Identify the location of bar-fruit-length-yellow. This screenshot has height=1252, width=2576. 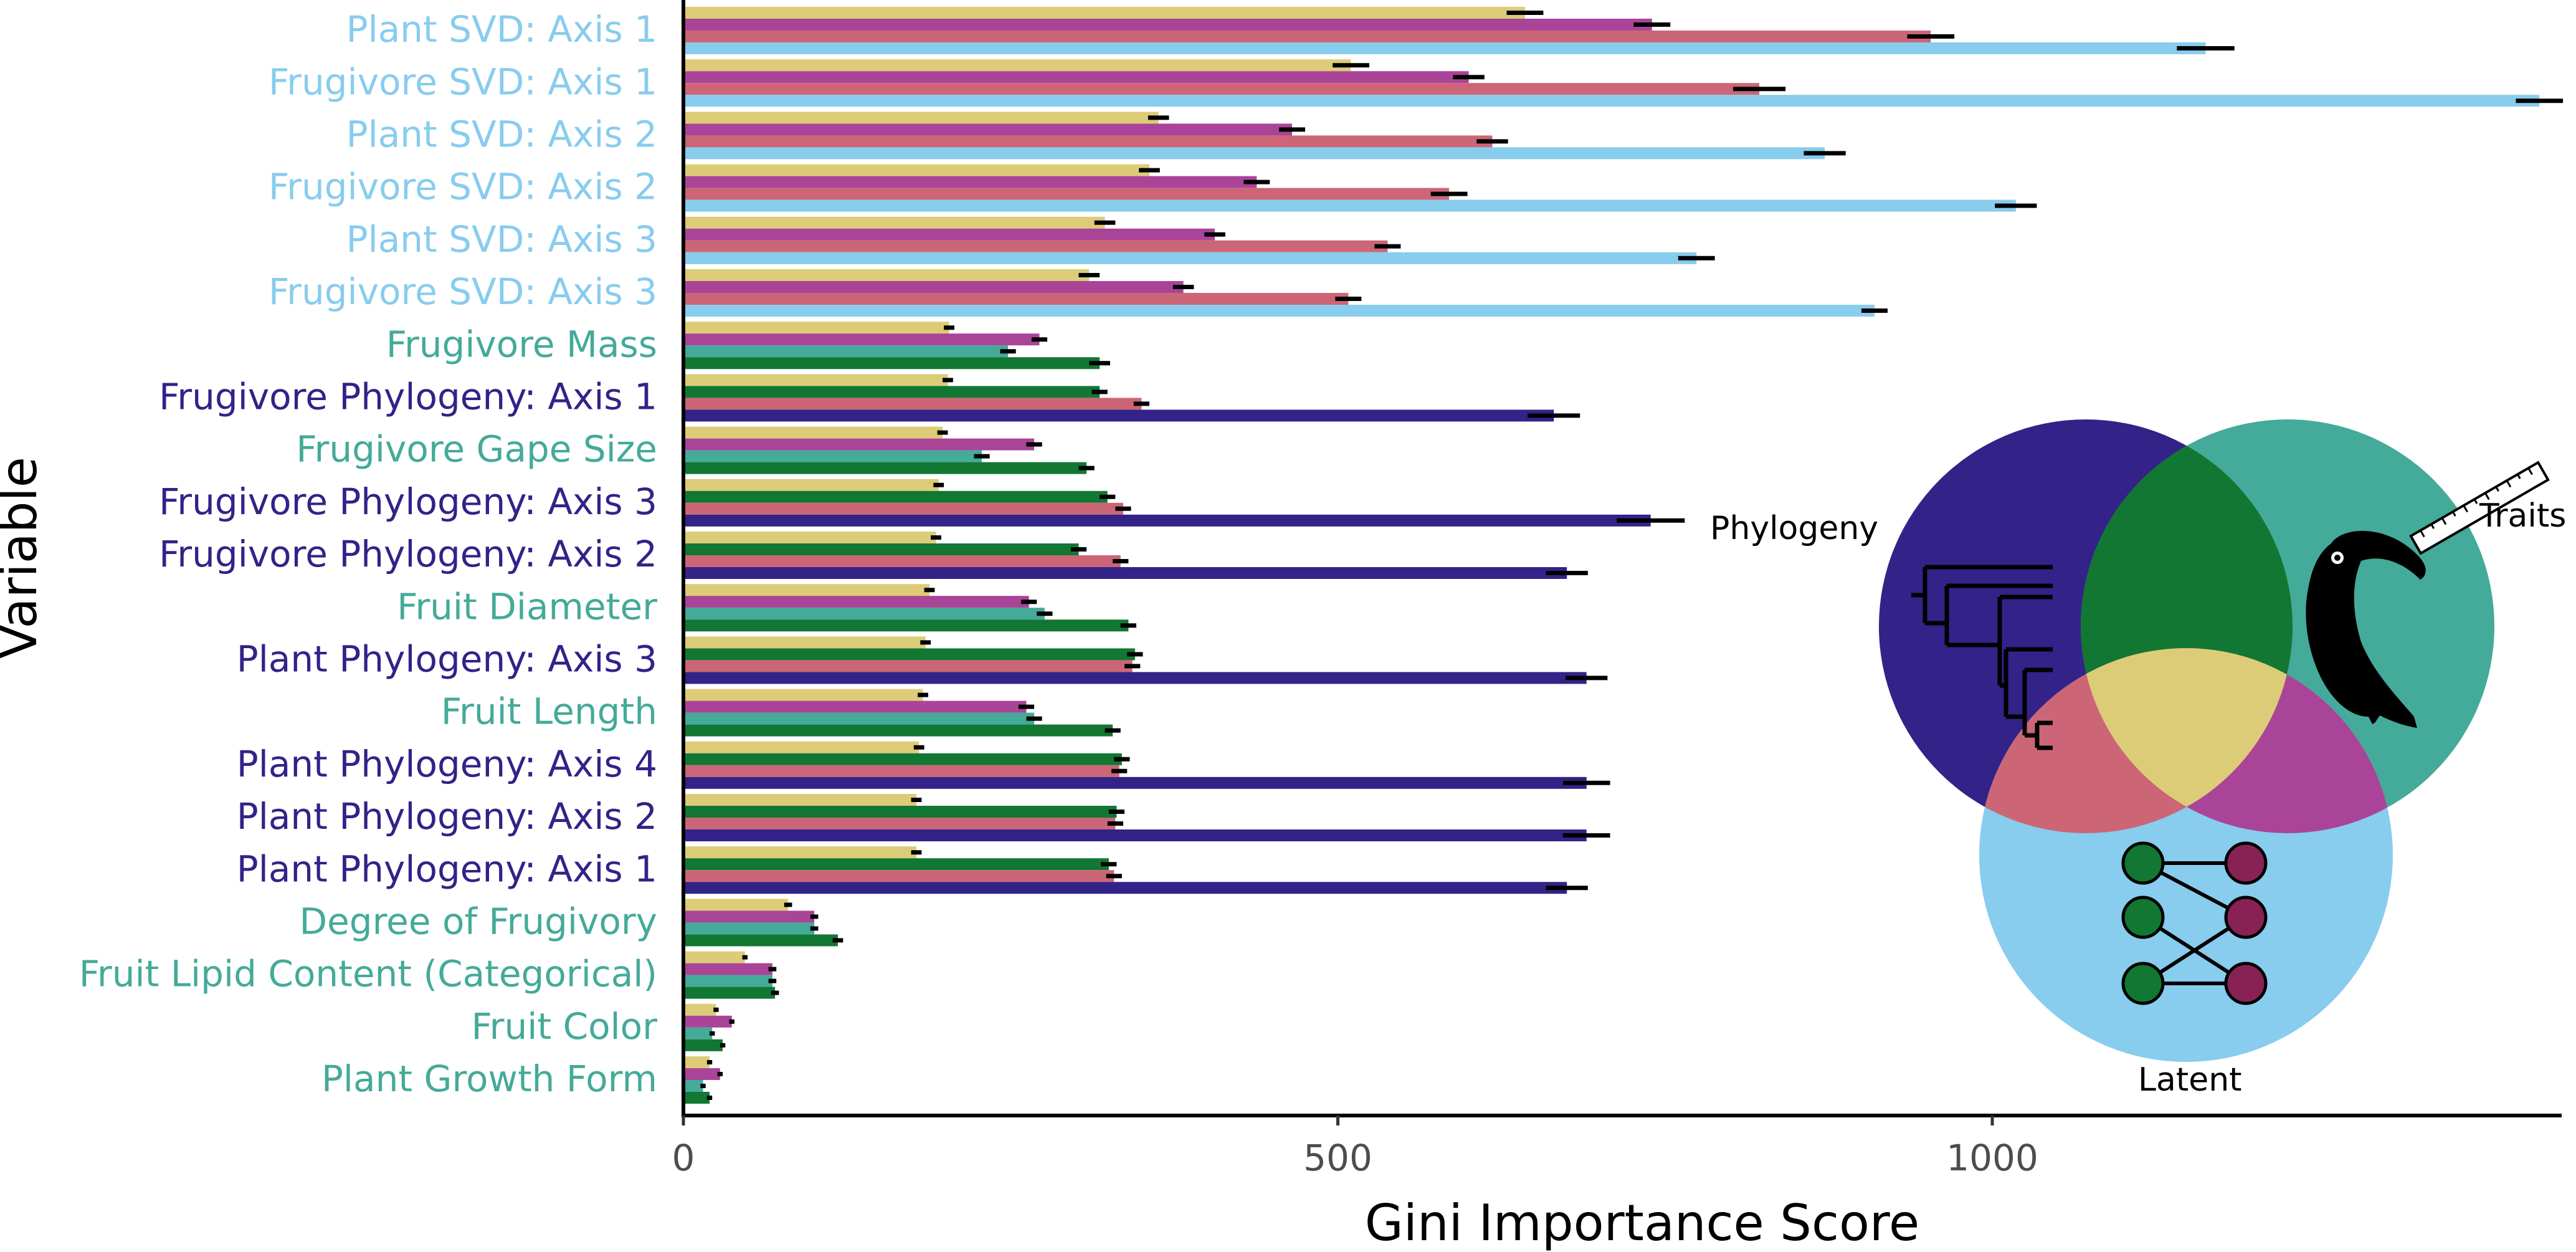
(803, 695).